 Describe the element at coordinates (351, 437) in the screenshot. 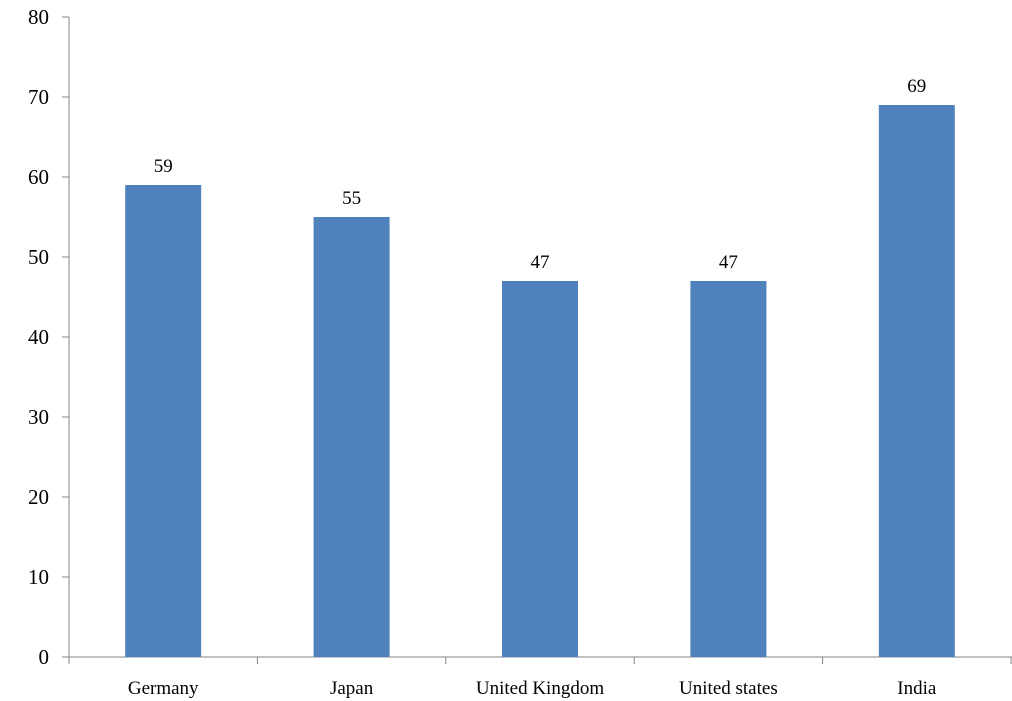

I see `bar-japan` at that location.